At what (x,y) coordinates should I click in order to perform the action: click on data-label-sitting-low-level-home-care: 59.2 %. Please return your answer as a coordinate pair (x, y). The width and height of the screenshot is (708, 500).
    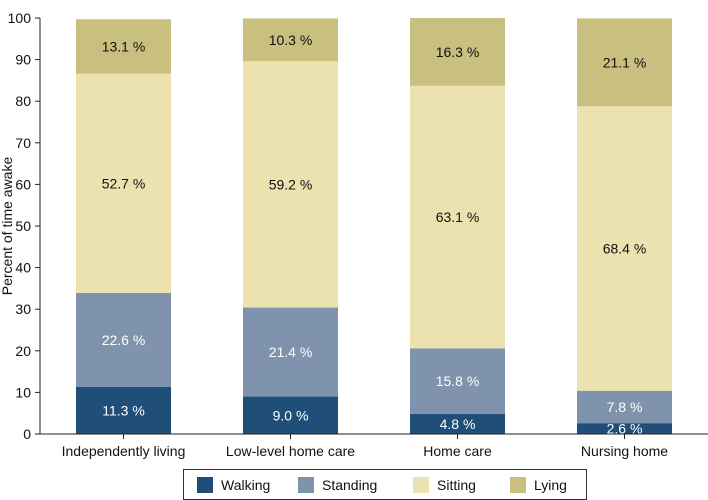
    Looking at the image, I should click on (291, 184).